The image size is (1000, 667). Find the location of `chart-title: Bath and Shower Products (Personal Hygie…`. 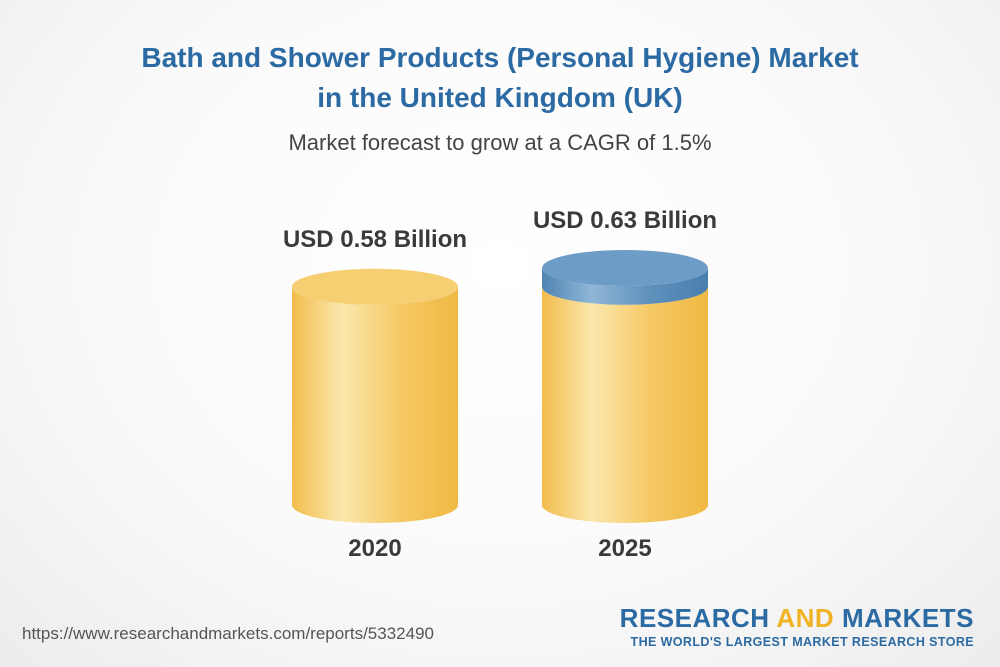

chart-title: Bath and Shower Products (Personal Hygie… is located at coordinates (500, 78).